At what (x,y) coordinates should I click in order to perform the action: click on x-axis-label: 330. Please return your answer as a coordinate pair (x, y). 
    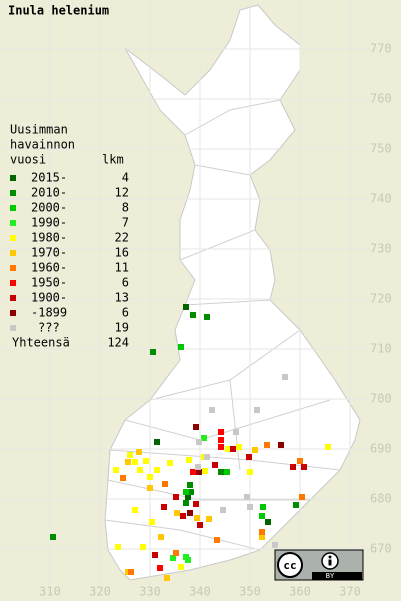
    Looking at the image, I should click on (150, 592).